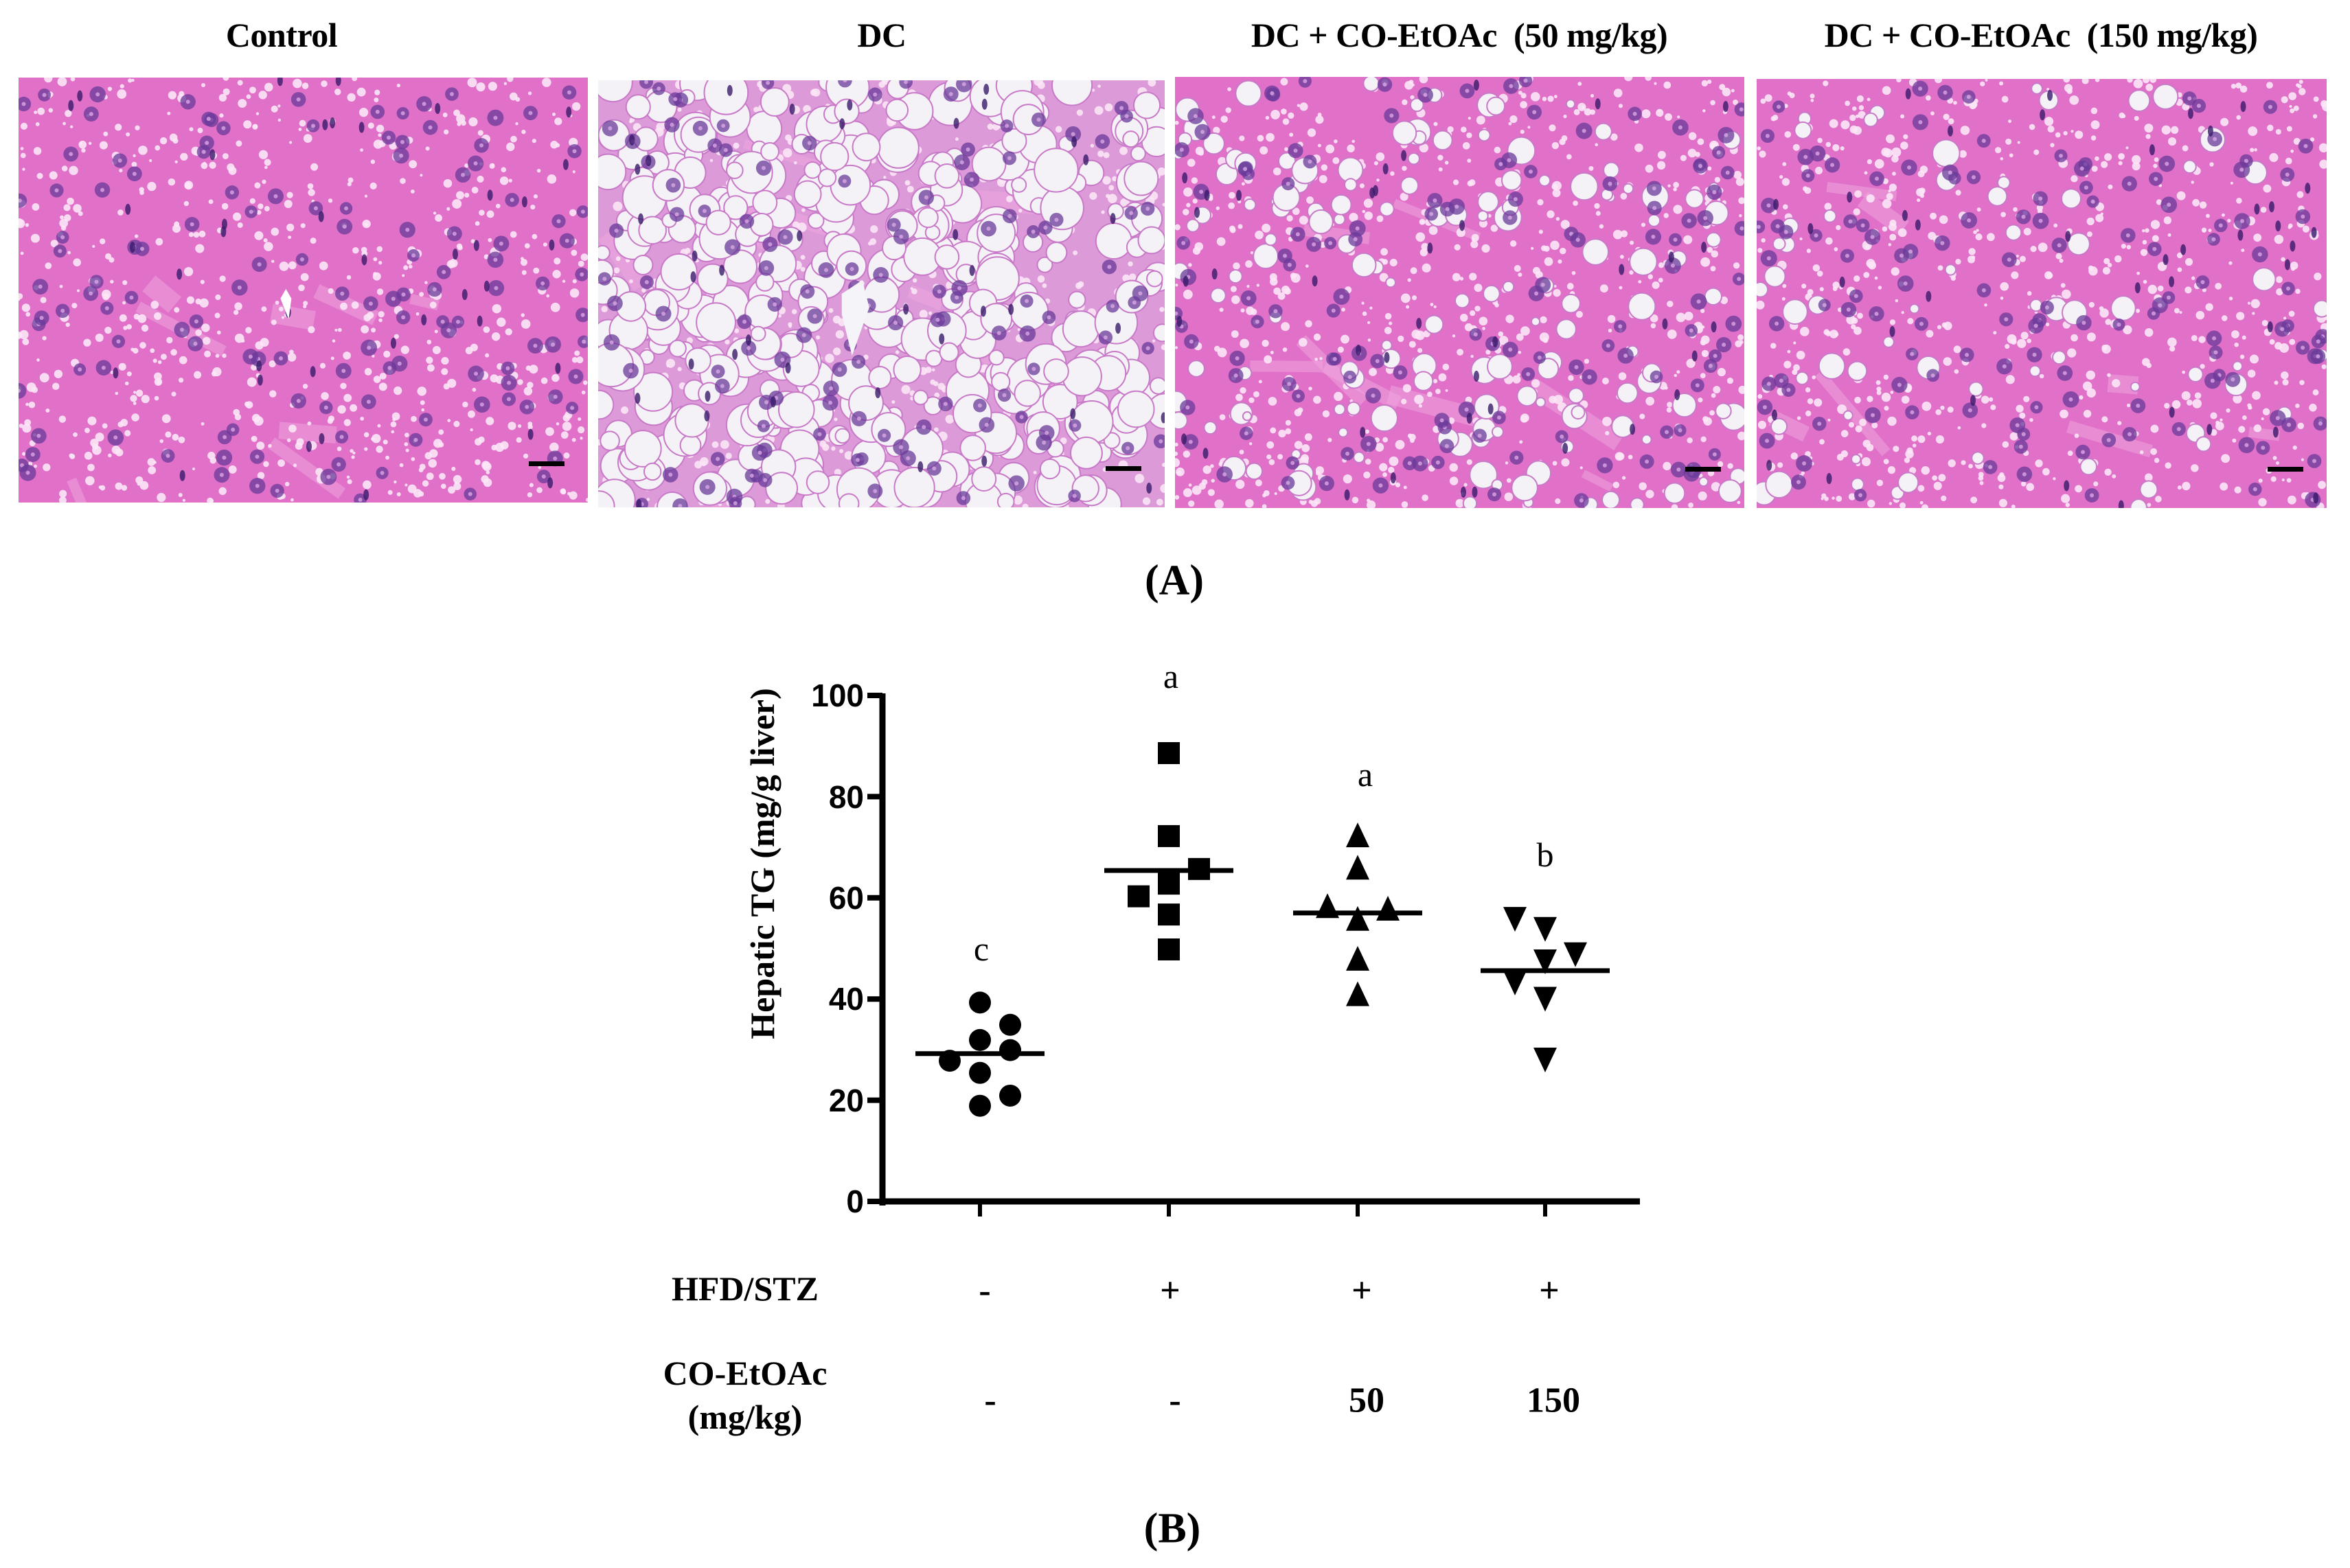 Image resolution: width=2350 pixels, height=1568 pixels. What do you see at coordinates (985, 1291) in the screenshot?
I see `hfd-stz-control: -` at bounding box center [985, 1291].